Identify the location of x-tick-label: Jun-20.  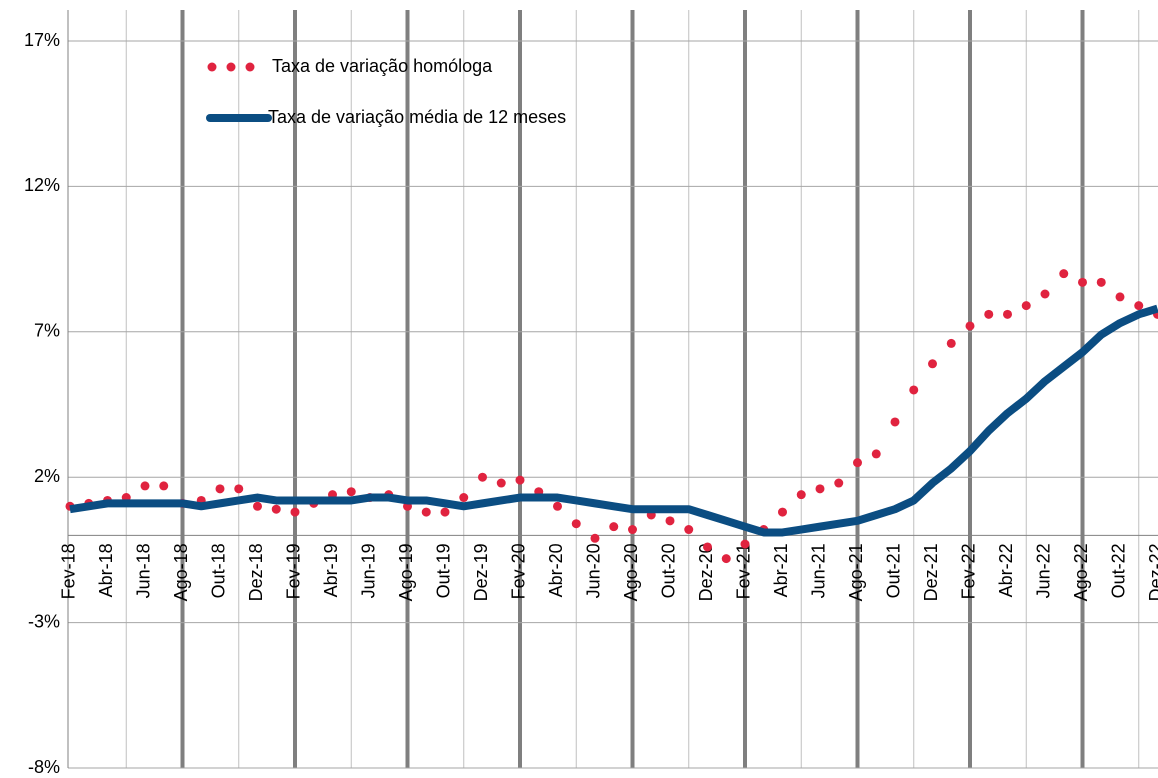
(594, 570).